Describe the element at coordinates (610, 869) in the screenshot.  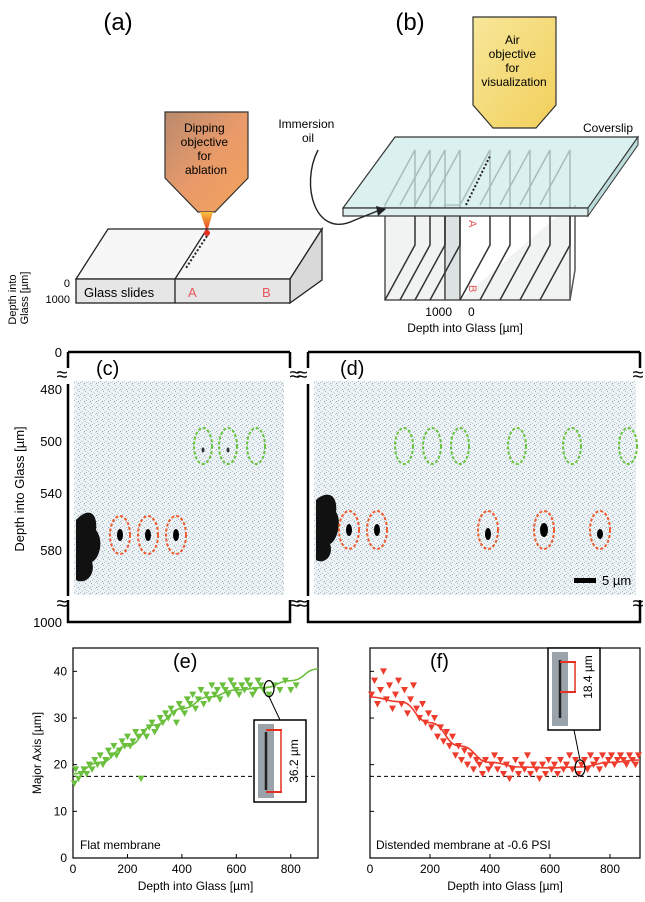
I see `x-tick-label: 800` at that location.